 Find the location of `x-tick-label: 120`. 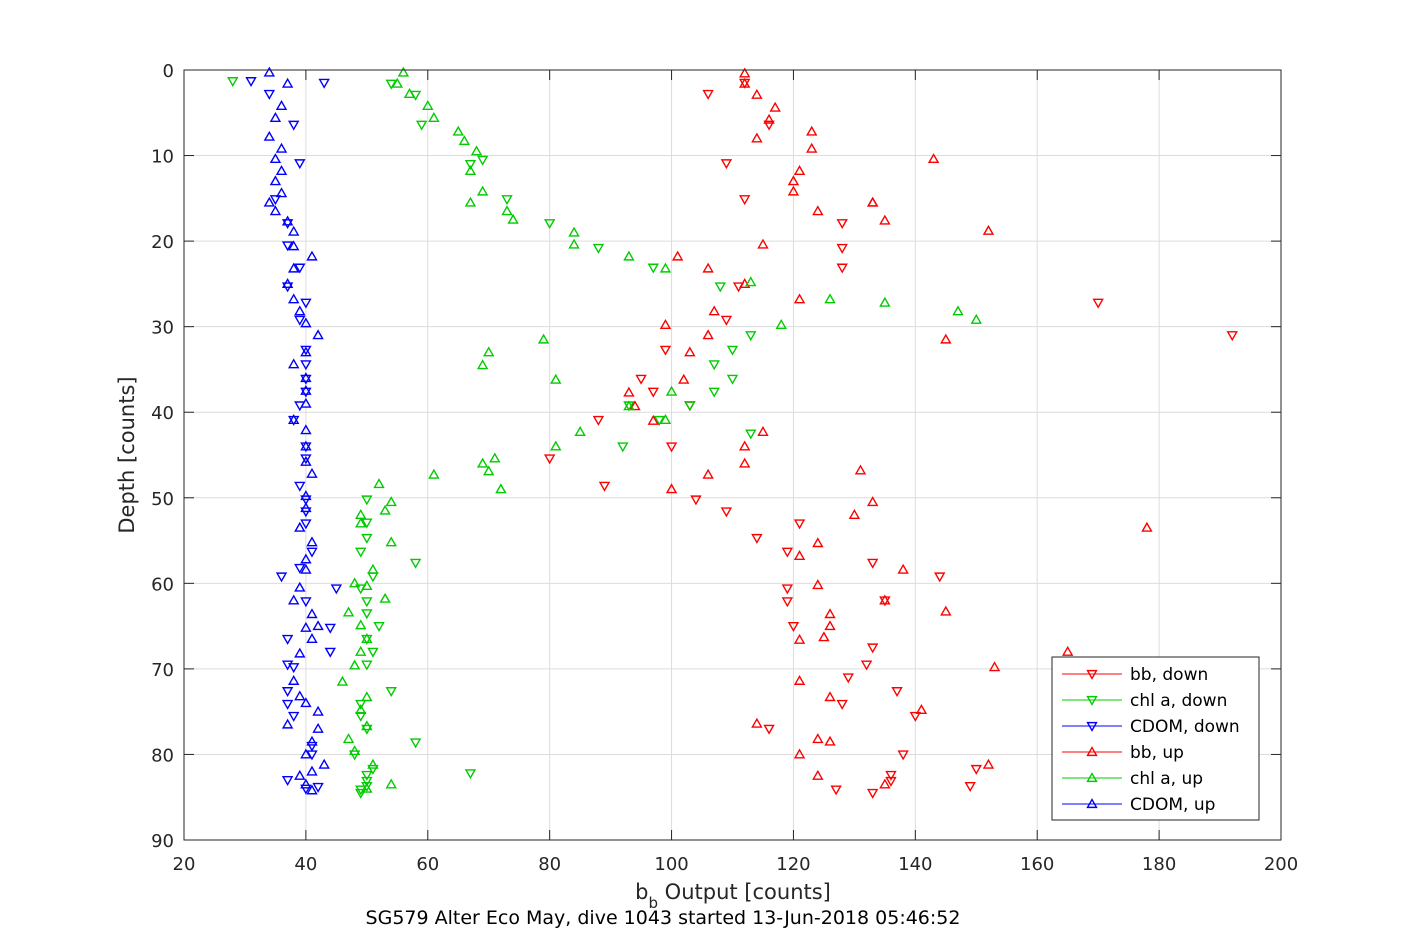

x-tick-label: 120 is located at coordinates (793, 864).